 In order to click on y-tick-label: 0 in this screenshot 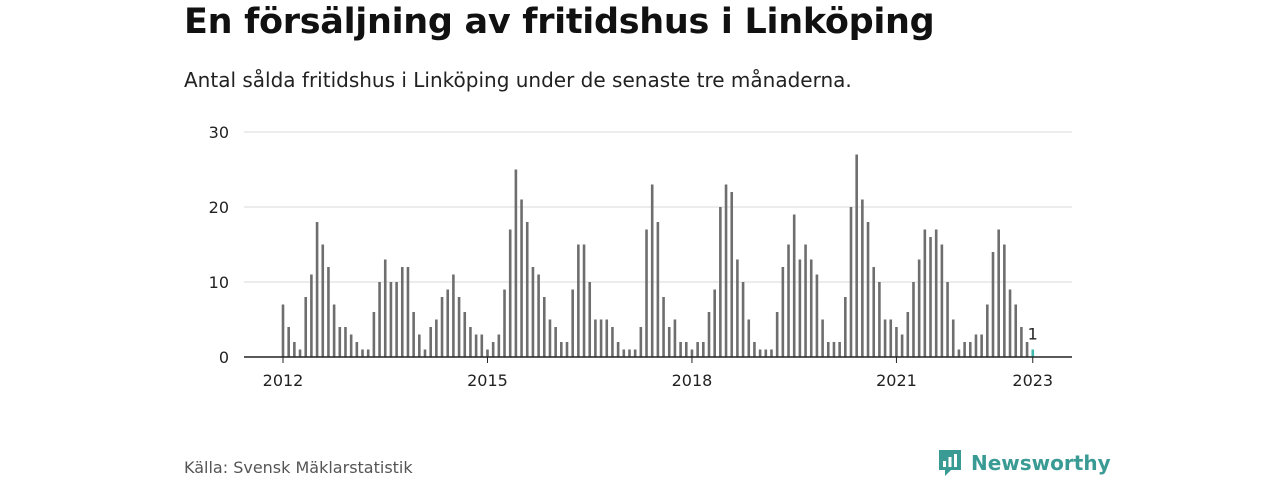, I will do `click(224, 357)`.